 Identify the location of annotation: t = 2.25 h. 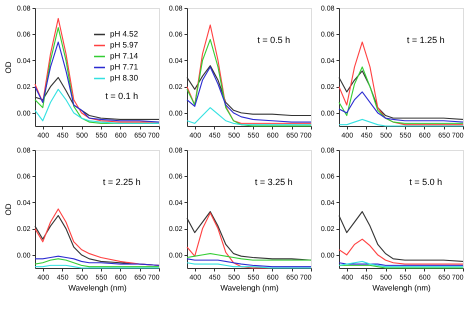
(121, 182).